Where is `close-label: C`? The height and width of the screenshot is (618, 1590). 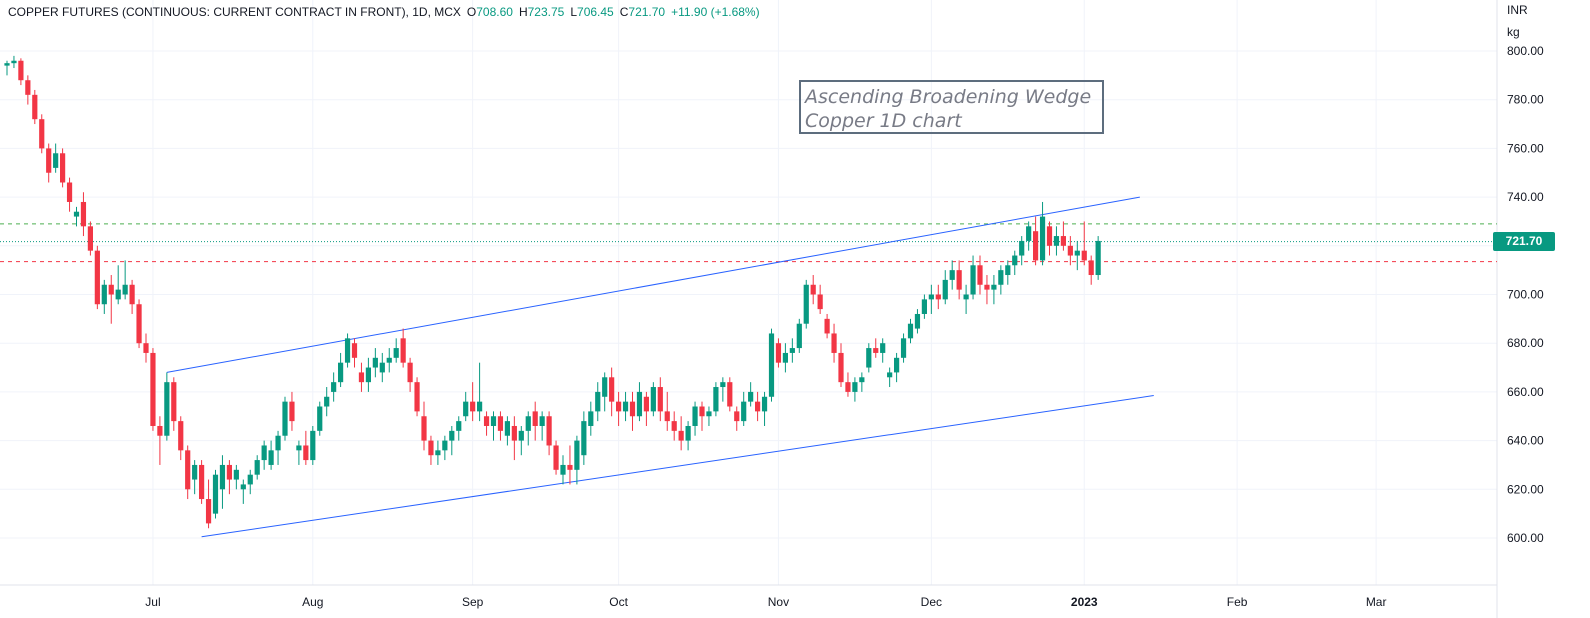 close-label: C is located at coordinates (624, 12).